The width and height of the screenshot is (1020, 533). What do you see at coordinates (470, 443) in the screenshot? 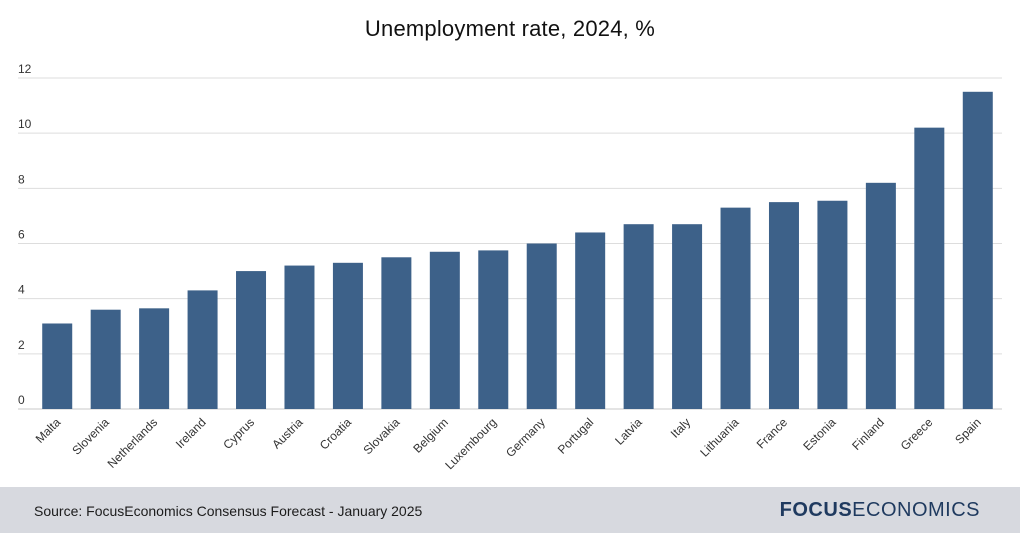
I see `x-tick-label: Luxembourg` at bounding box center [470, 443].